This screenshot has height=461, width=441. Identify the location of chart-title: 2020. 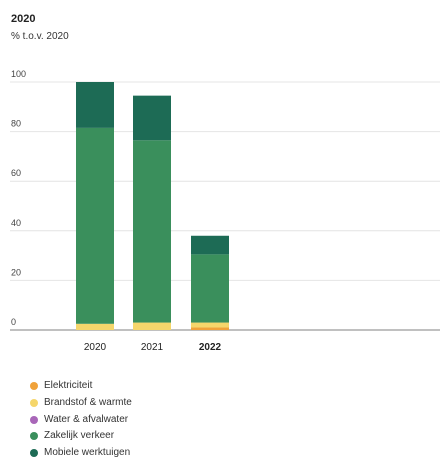
(23, 19).